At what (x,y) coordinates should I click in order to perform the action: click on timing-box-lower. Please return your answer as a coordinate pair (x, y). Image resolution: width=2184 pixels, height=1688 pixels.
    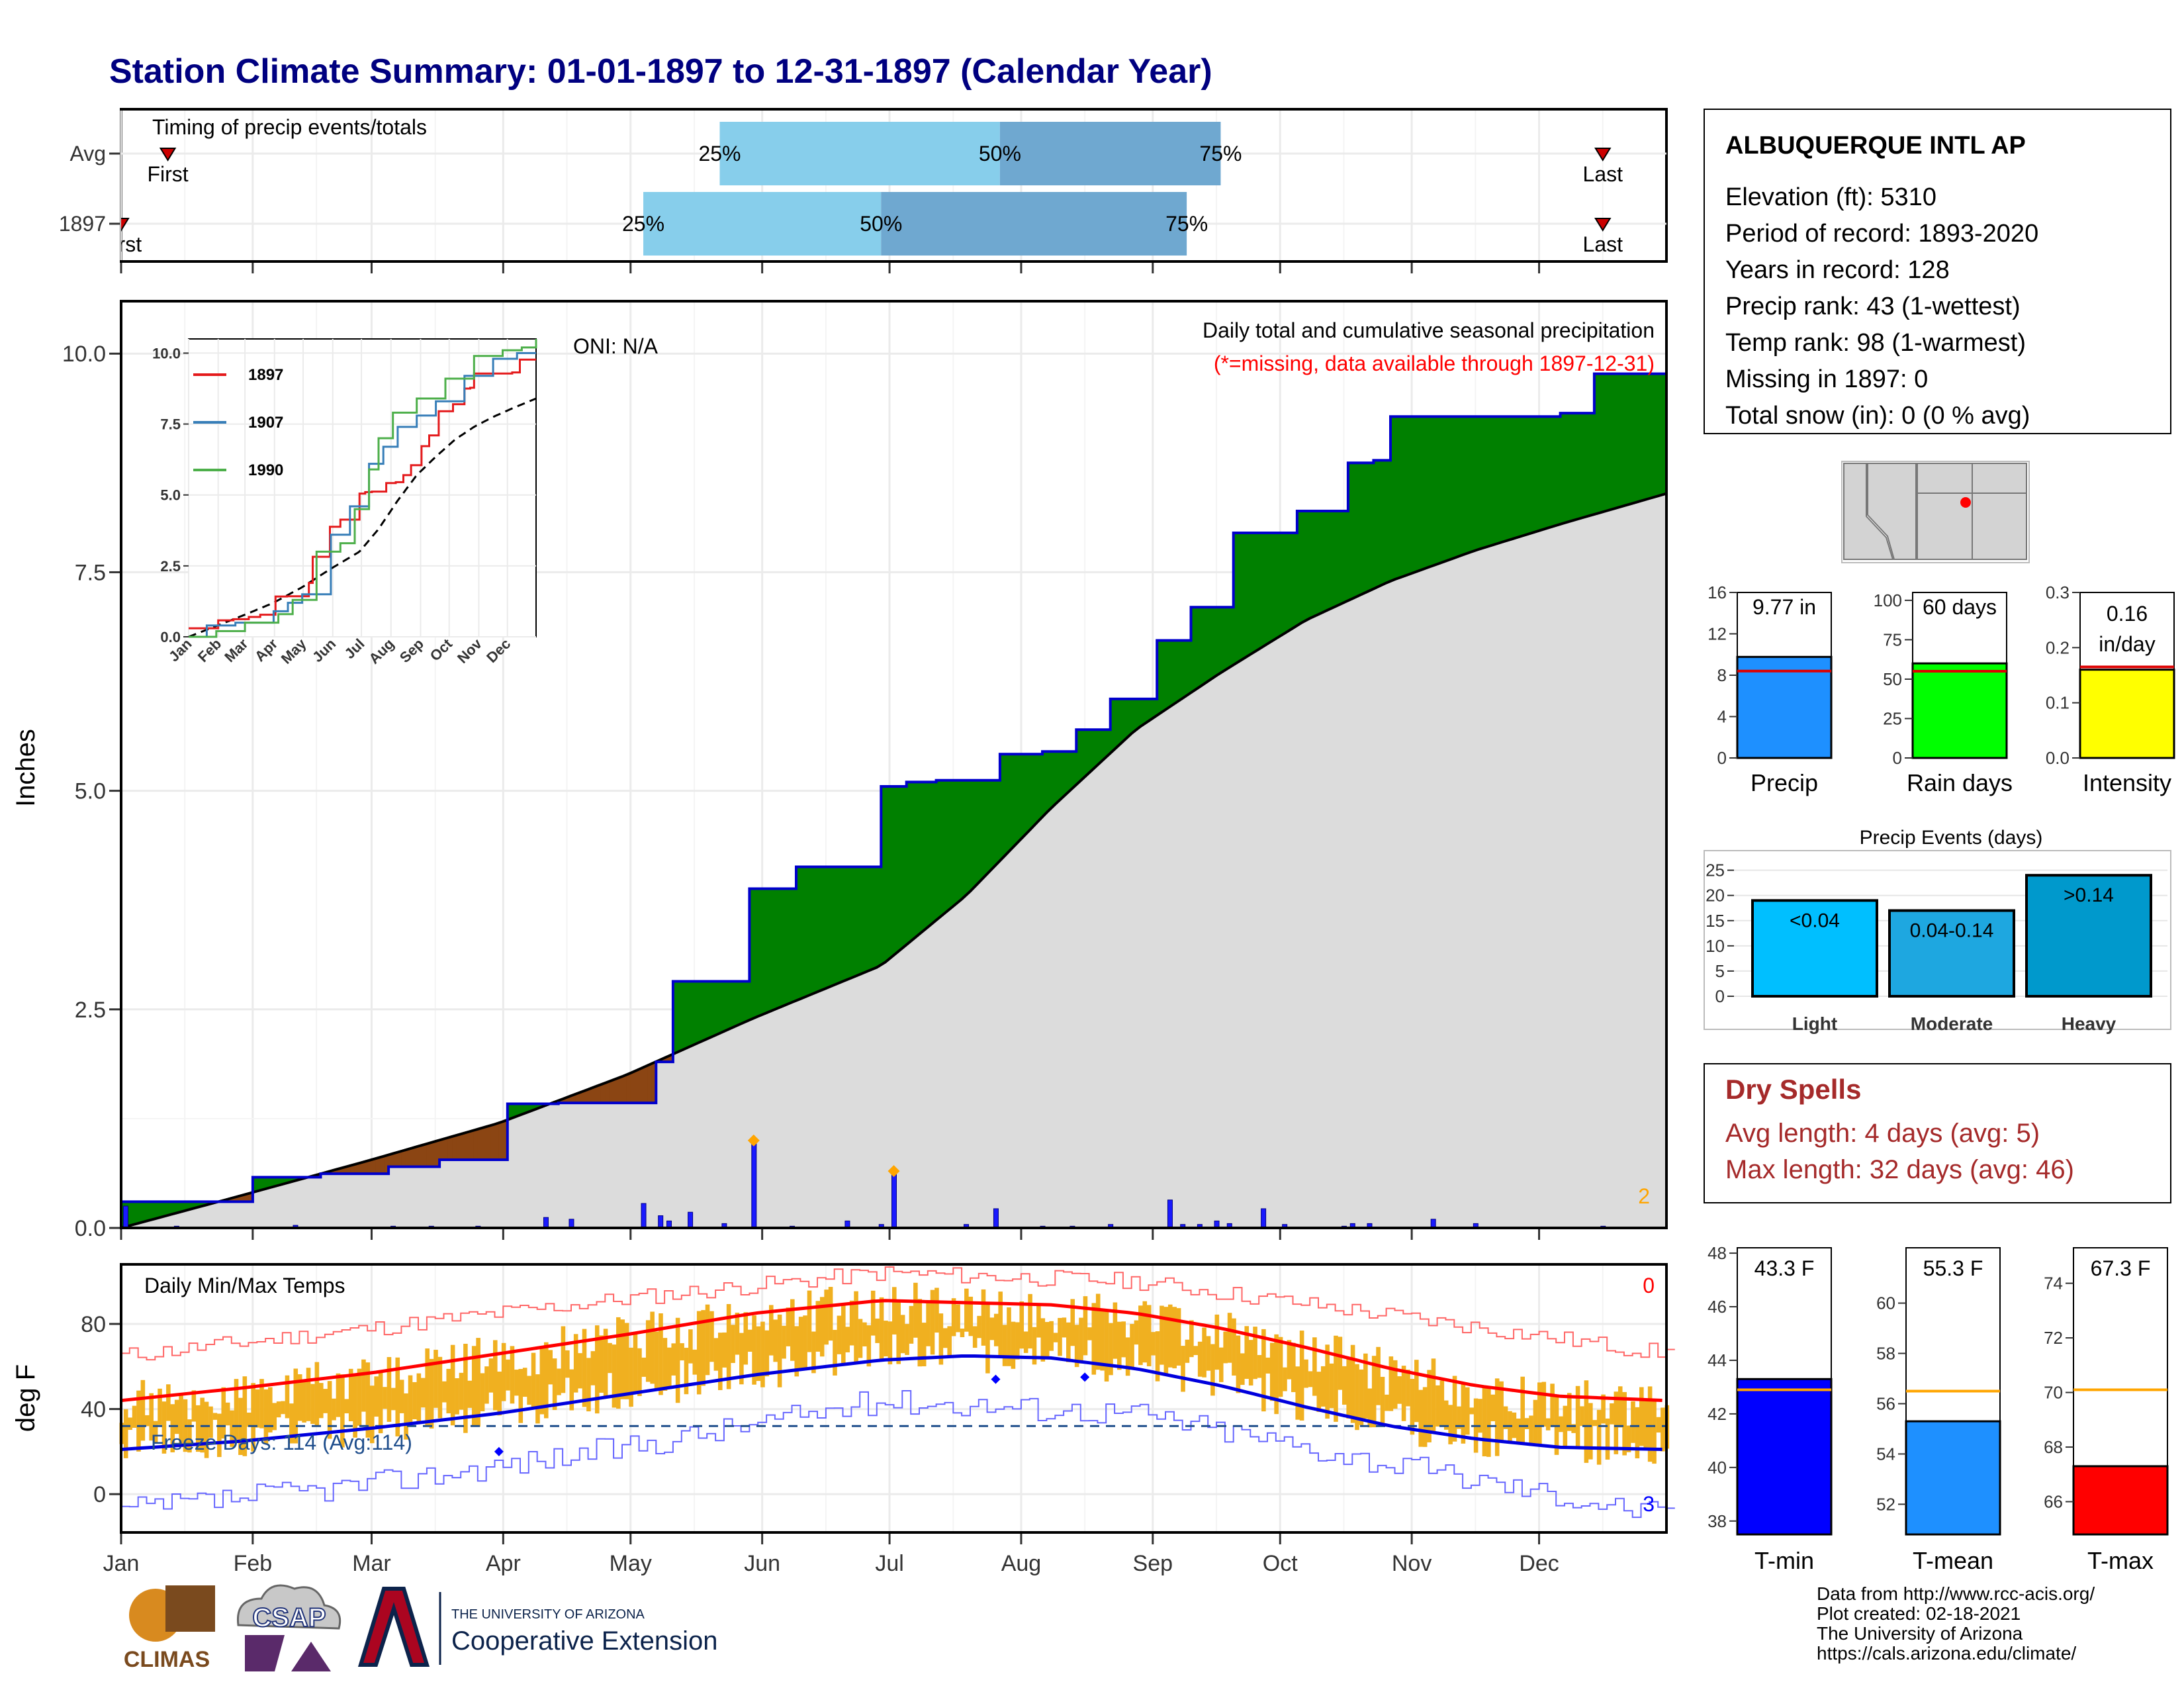
    Looking at the image, I should click on (859, 153).